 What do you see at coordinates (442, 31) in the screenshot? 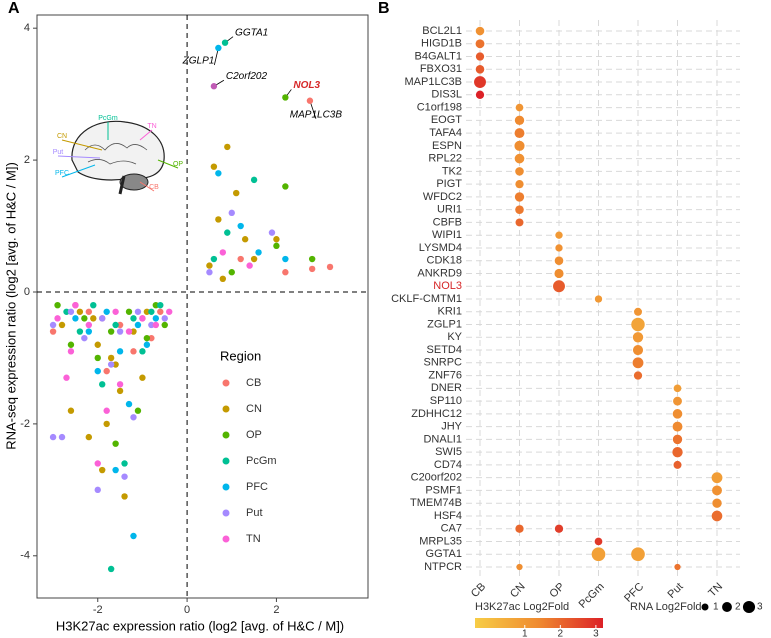
I see `y-tick-label: BCL2L1` at bounding box center [442, 31].